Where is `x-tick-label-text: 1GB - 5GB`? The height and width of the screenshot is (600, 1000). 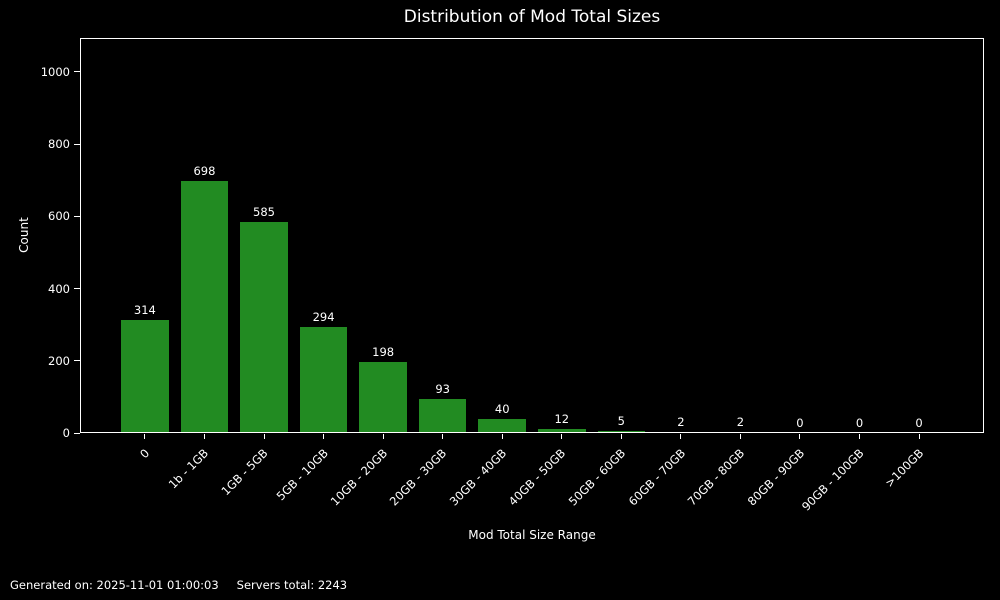
x-tick-label-text: 1GB - 5GB is located at coordinates (244, 472).